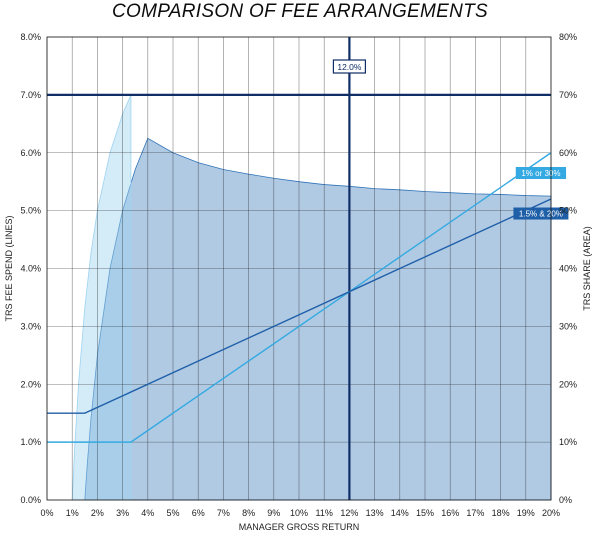  What do you see at coordinates (450, 139) in the screenshot?
I see `label-layer: 12.0% 1% or 30% 1.5% & 20%` at bounding box center [450, 139].